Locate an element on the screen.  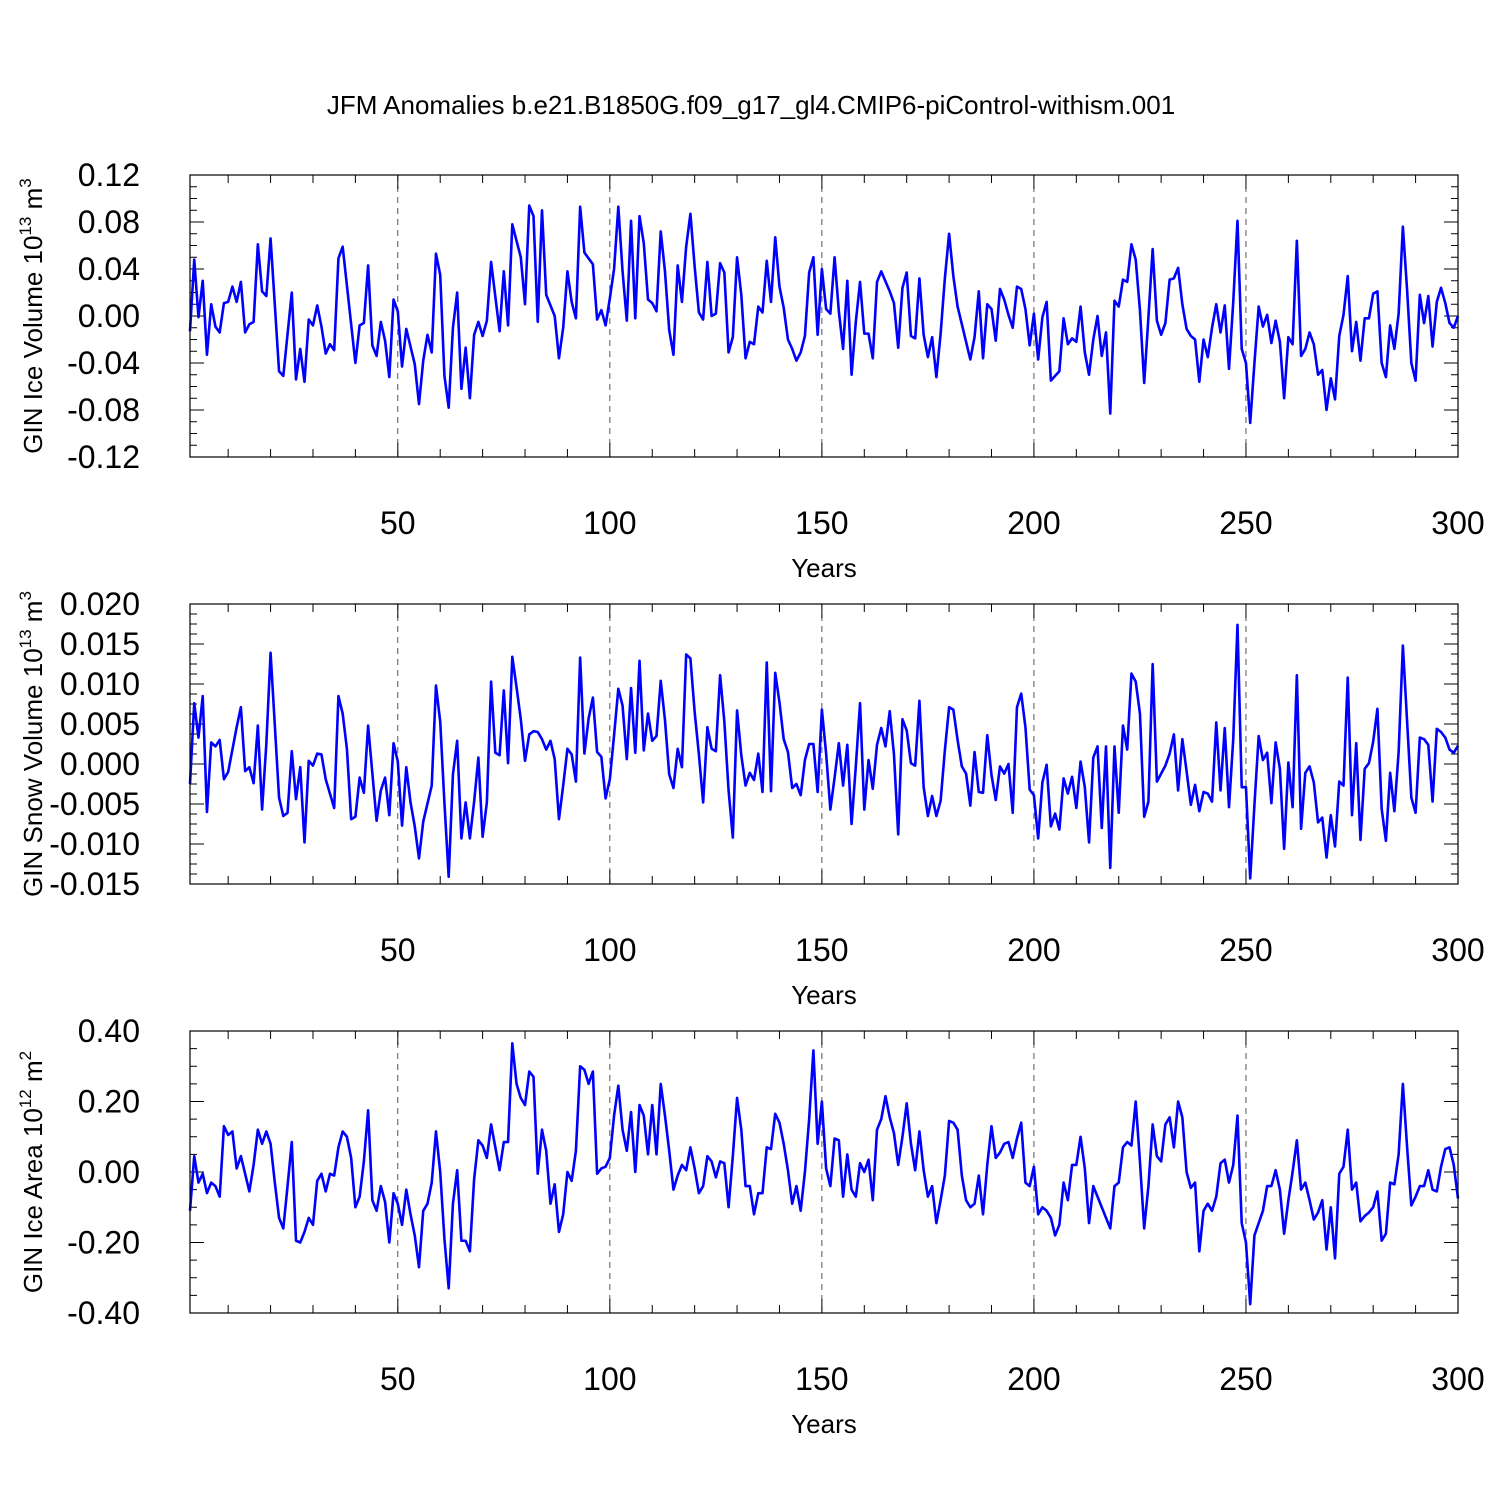
y-axis-label: GIN Ice Area 1012 m2 is located at coordinates (32, 1172).